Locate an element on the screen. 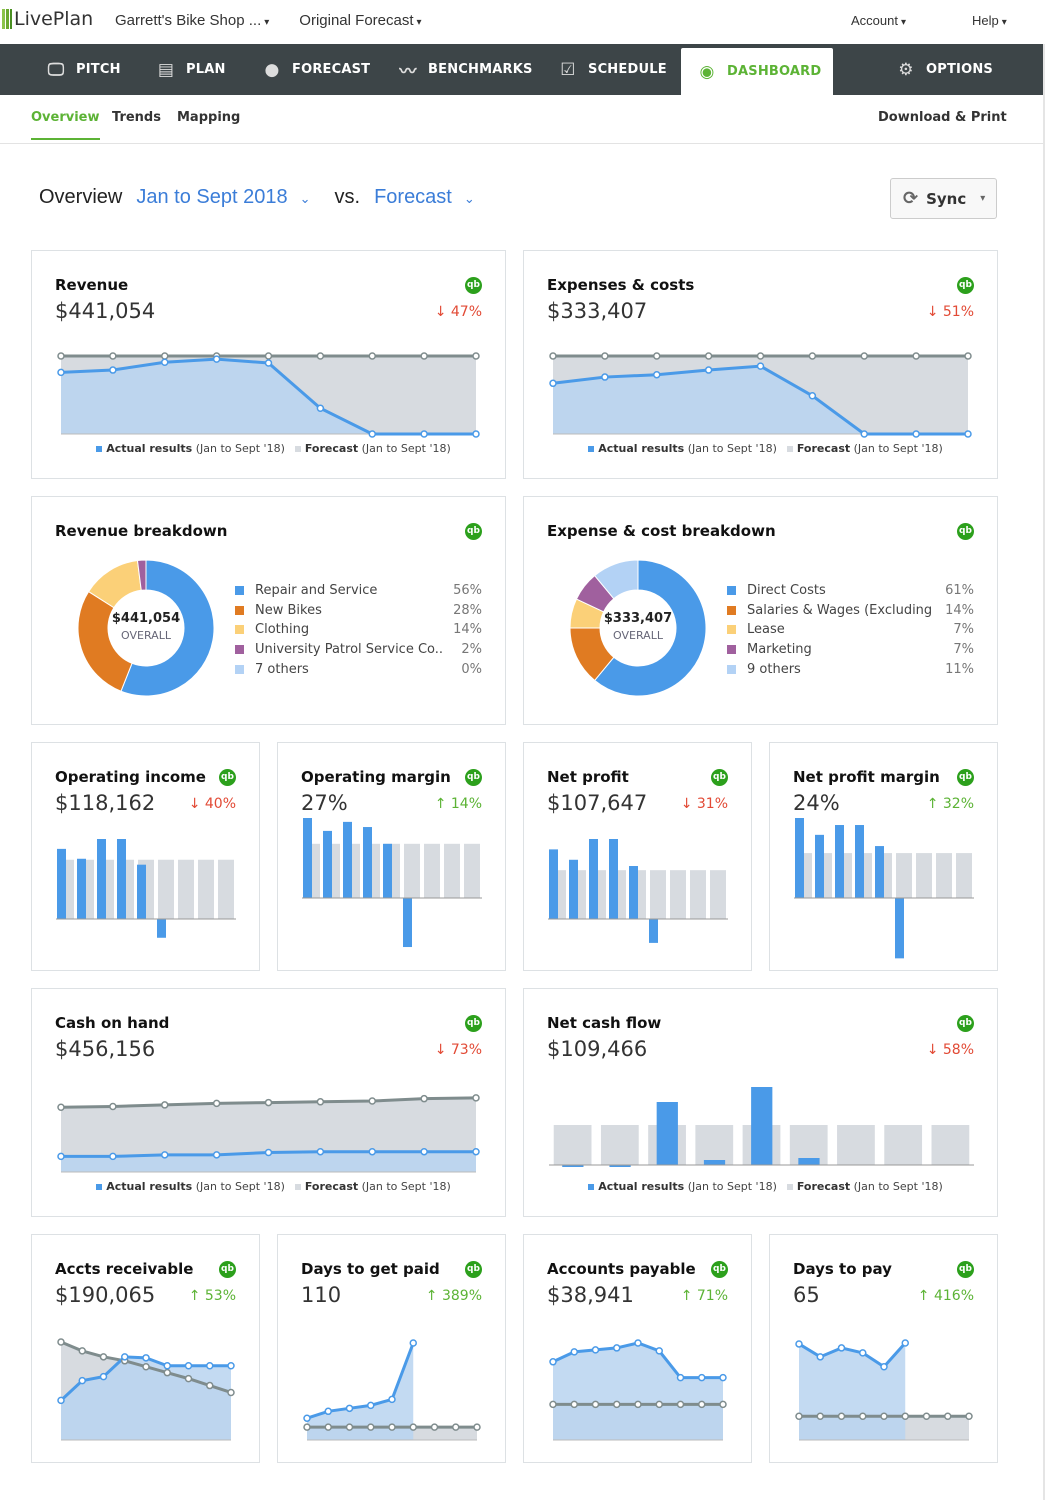  card-accounts-payable: Accounts payable qb $38,941 ↑ 71% is located at coordinates (637, 1348).